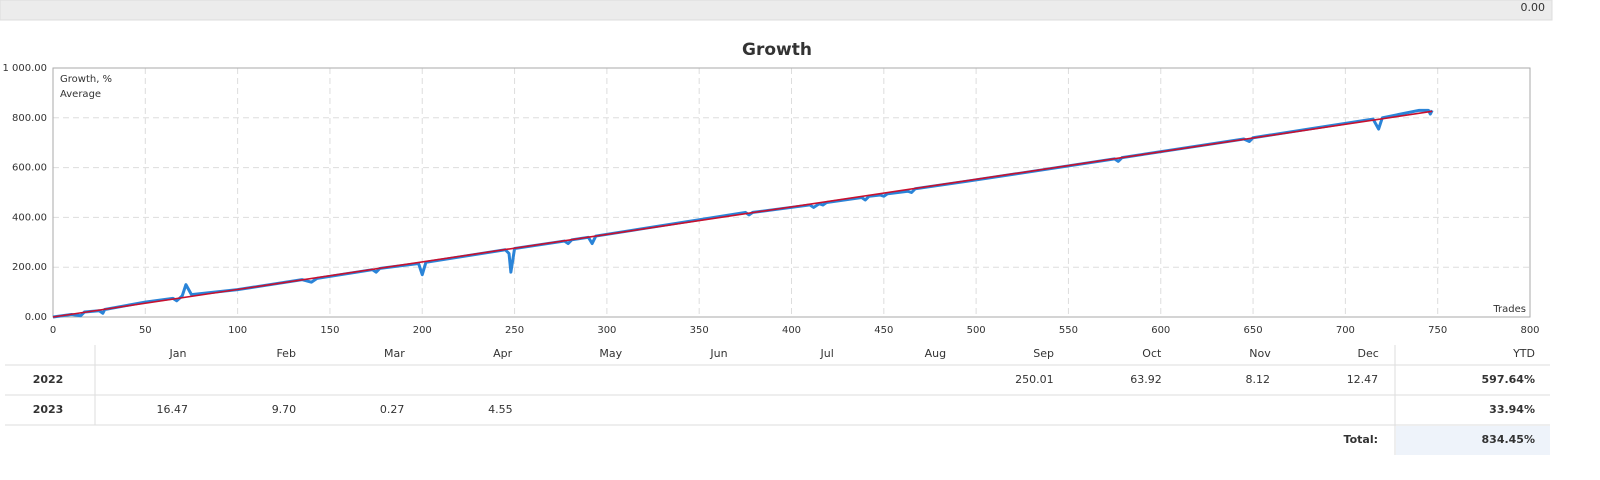 Image resolution: width=1600 pixels, height=480 pixels. What do you see at coordinates (1068, 330) in the screenshot?
I see `x-tick-label: 550` at bounding box center [1068, 330].